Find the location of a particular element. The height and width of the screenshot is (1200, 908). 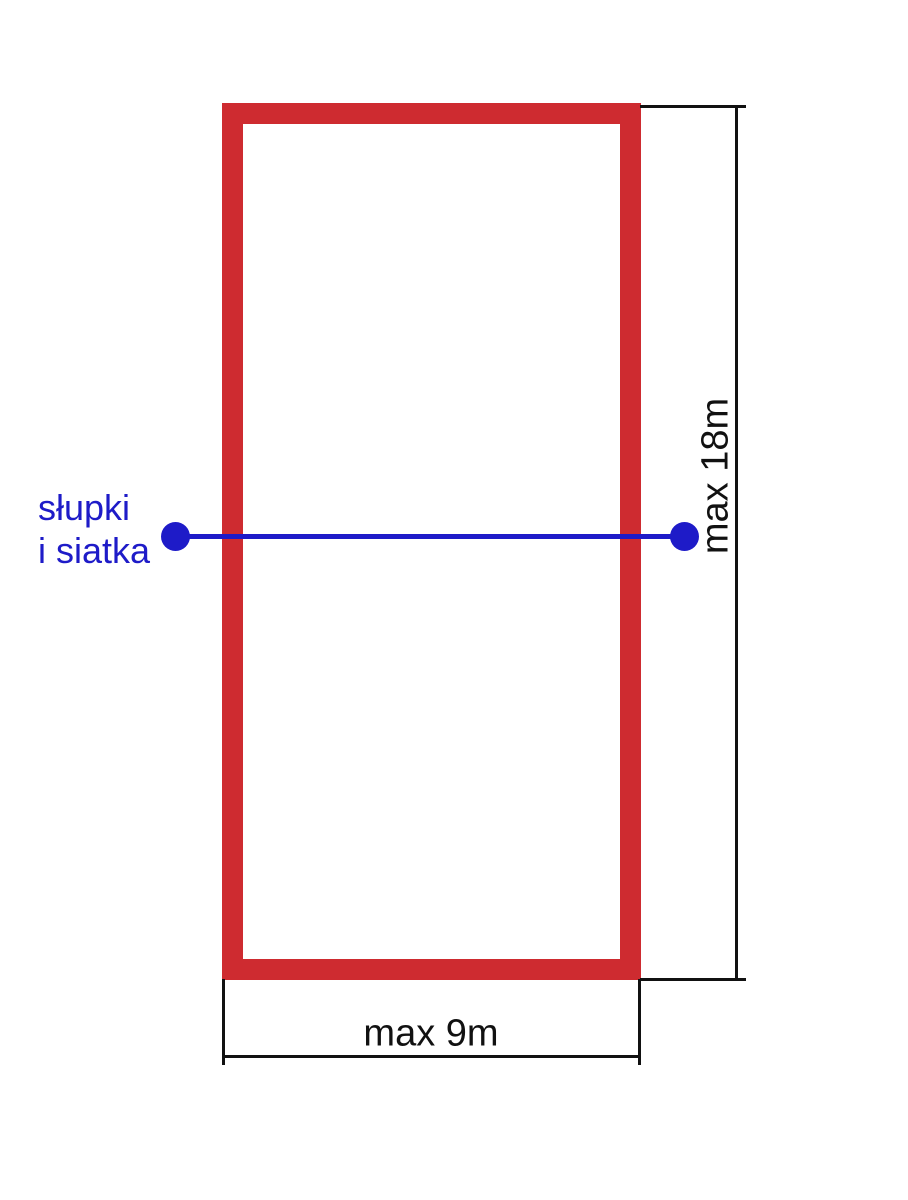

width-dimension-line is located at coordinates (431, 1056).